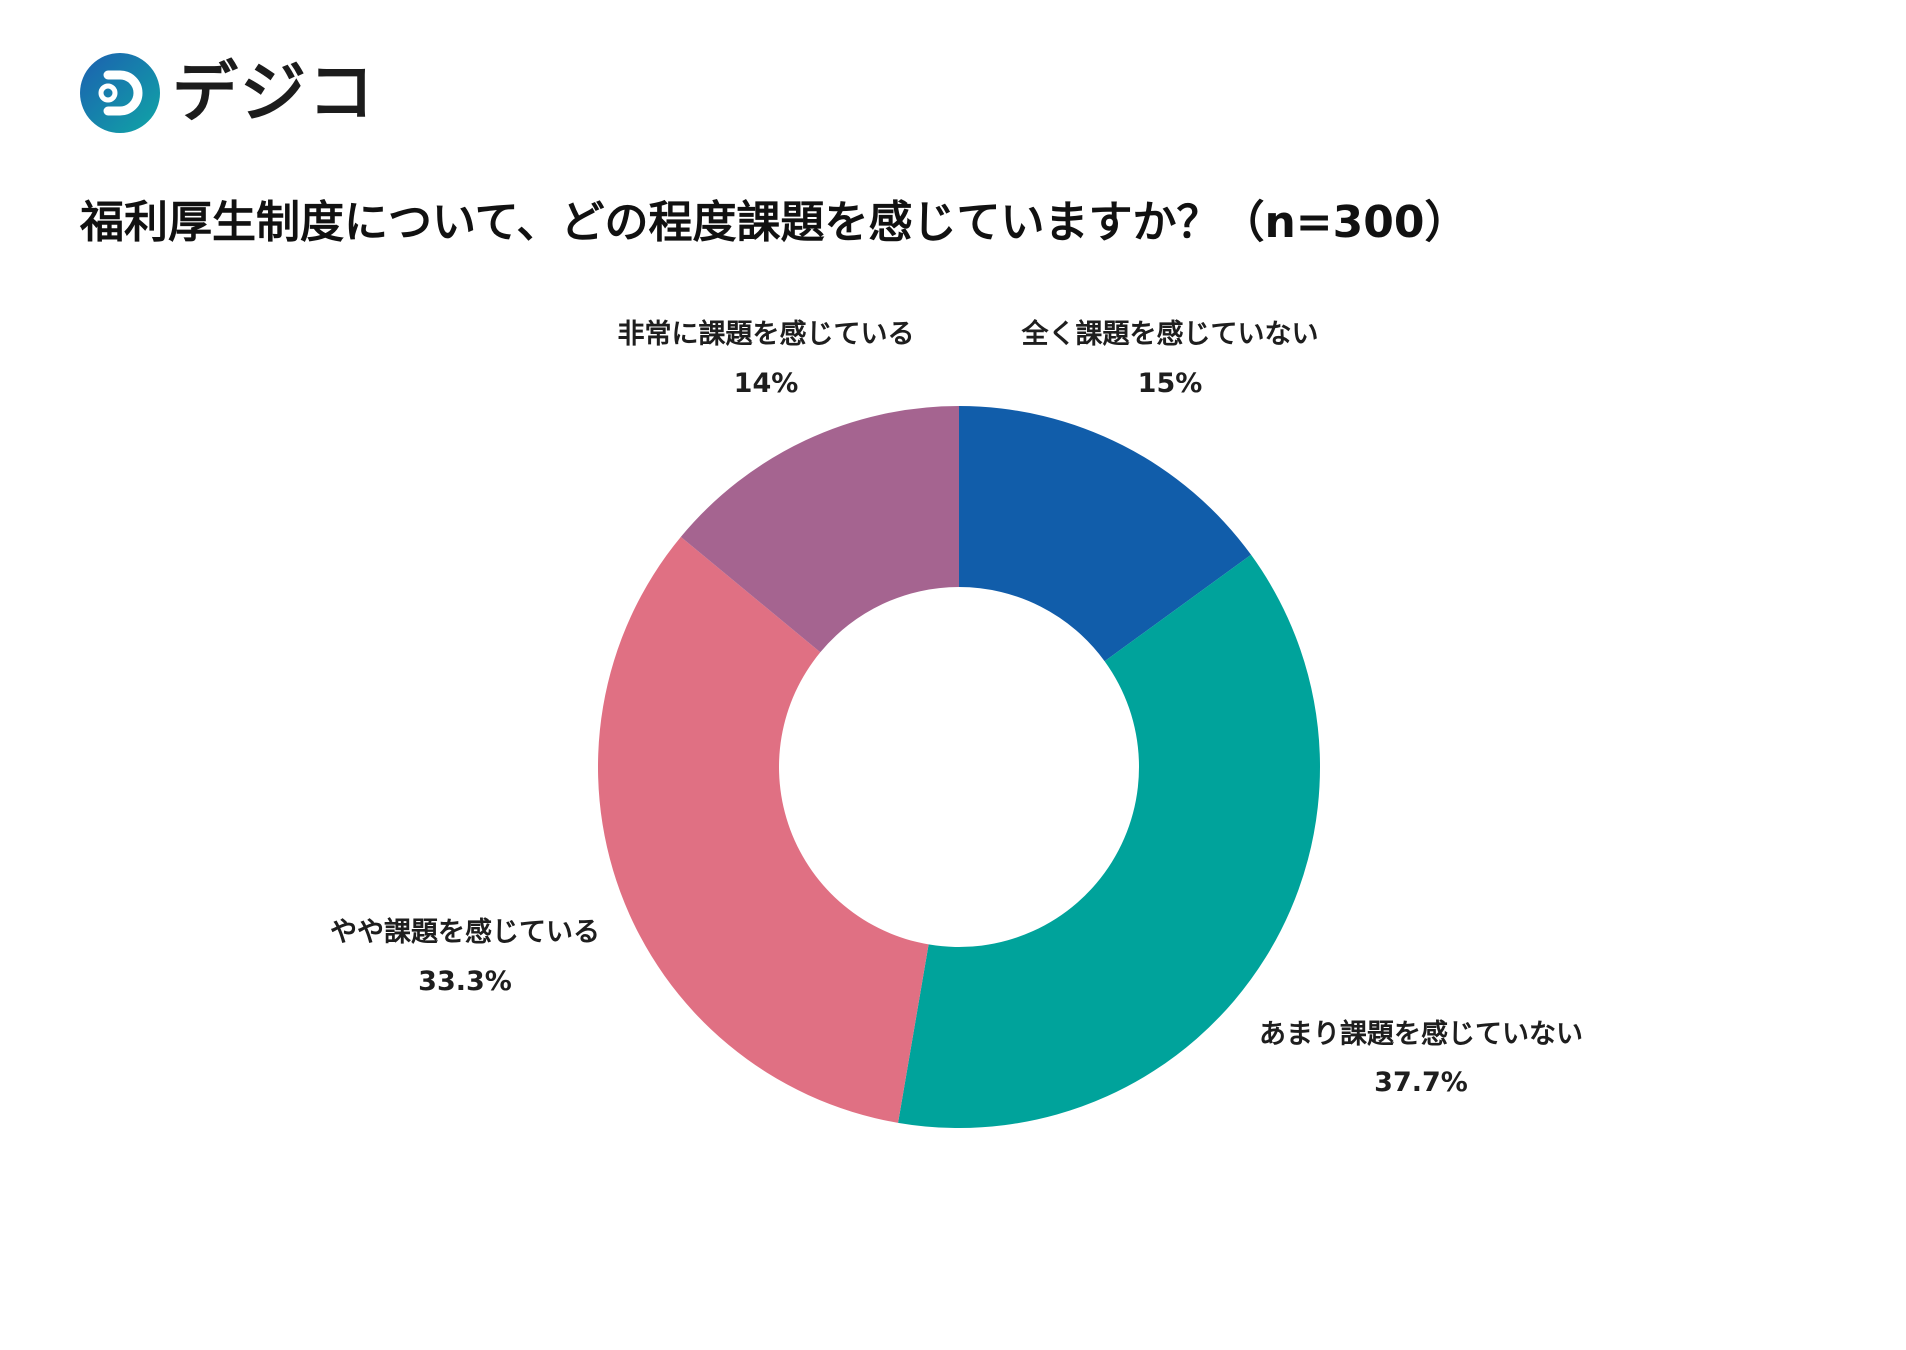  I want to click on slice-not-at-all, so click(1105, 534).